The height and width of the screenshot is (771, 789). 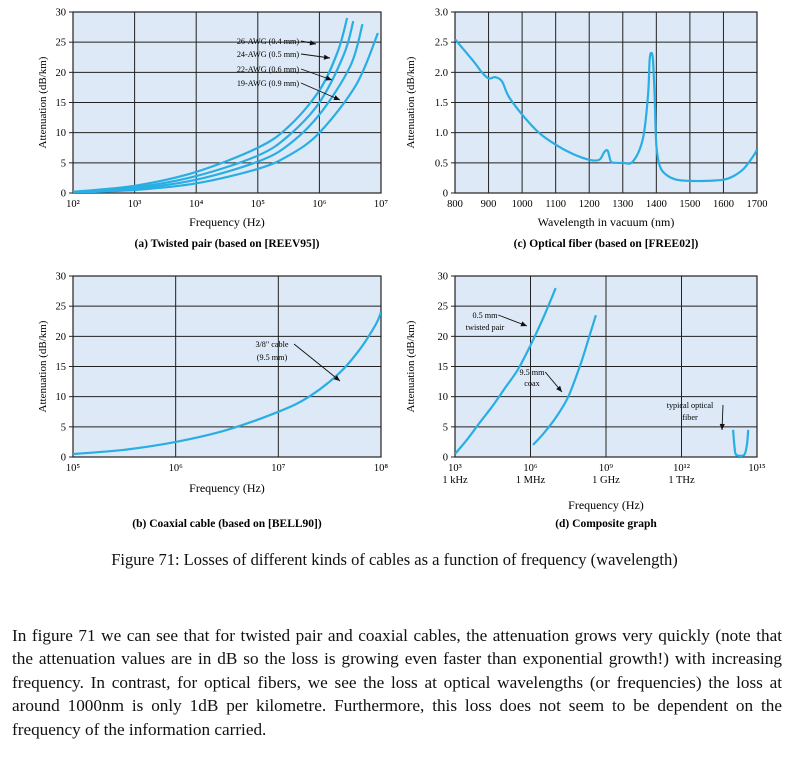 I want to click on x-tick-label: 1200, so click(x=589, y=204).